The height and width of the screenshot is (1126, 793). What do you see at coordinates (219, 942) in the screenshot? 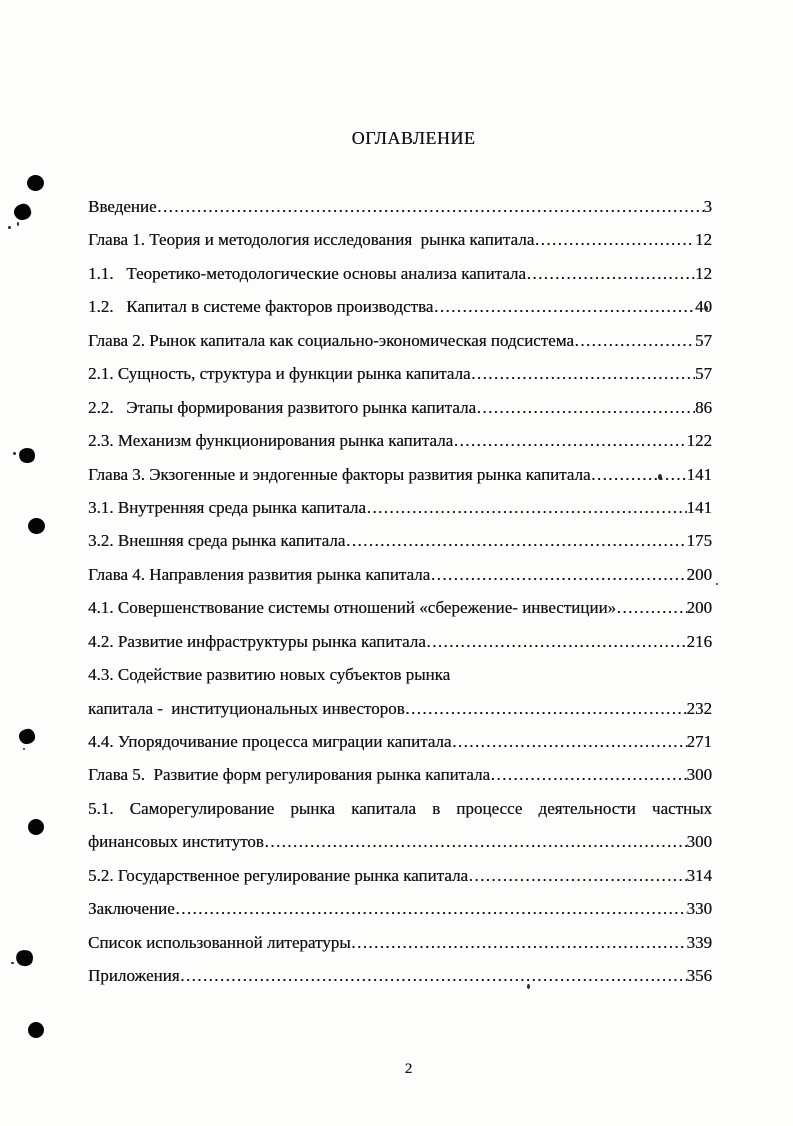
I see `toc-entry-text: Список использованной литературы` at bounding box center [219, 942].